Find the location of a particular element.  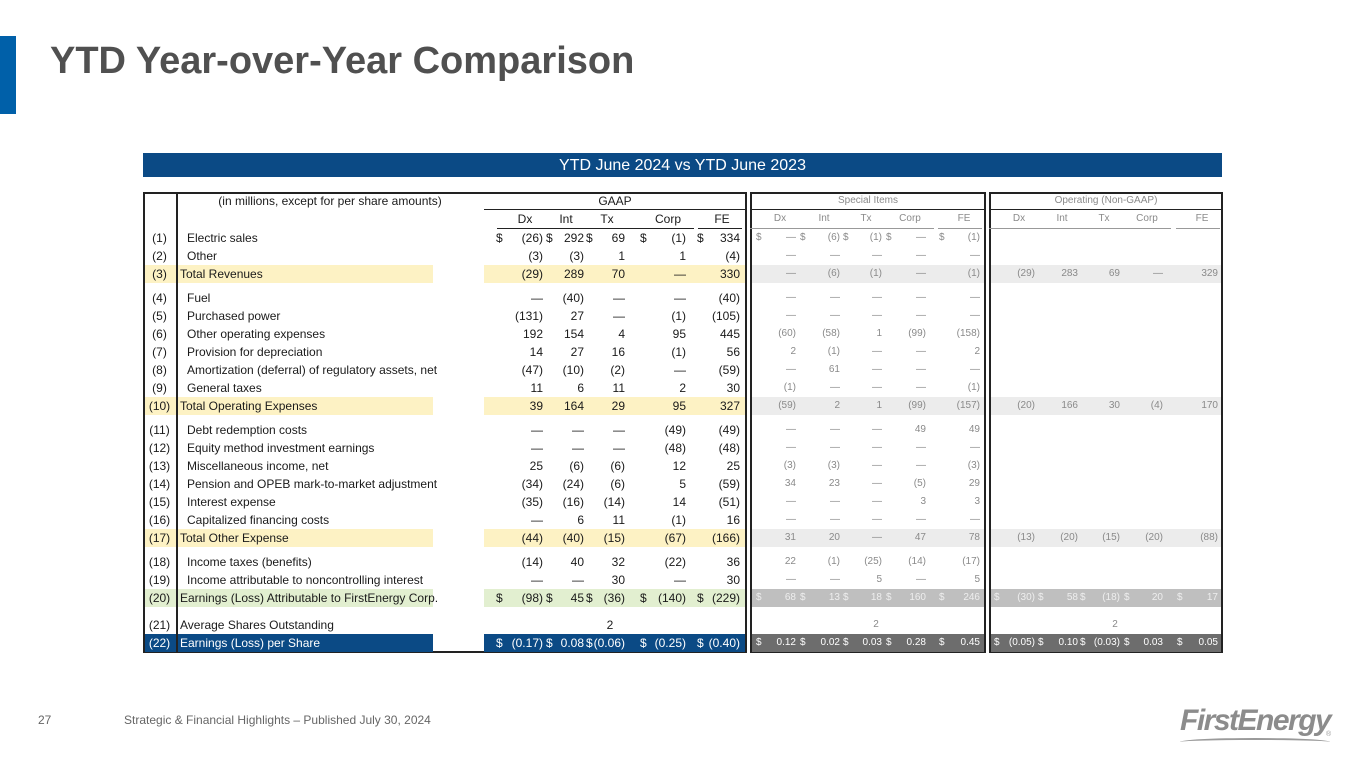

gaap-value-dx: (34) is located at coordinates (532, 484).